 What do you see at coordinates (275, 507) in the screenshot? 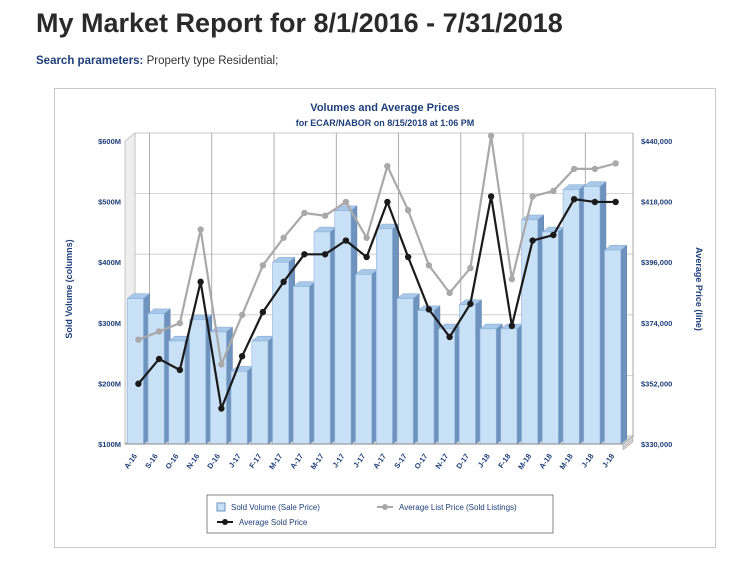
I see `legend-bar-label: Sold Volume (Sale Price)` at bounding box center [275, 507].